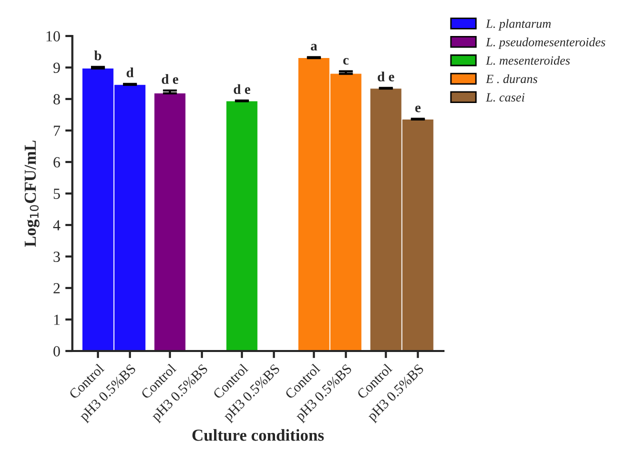 Image resolution: width=629 pixels, height=450 pixels. I want to click on y-tick-label: 0, so click(56, 351).